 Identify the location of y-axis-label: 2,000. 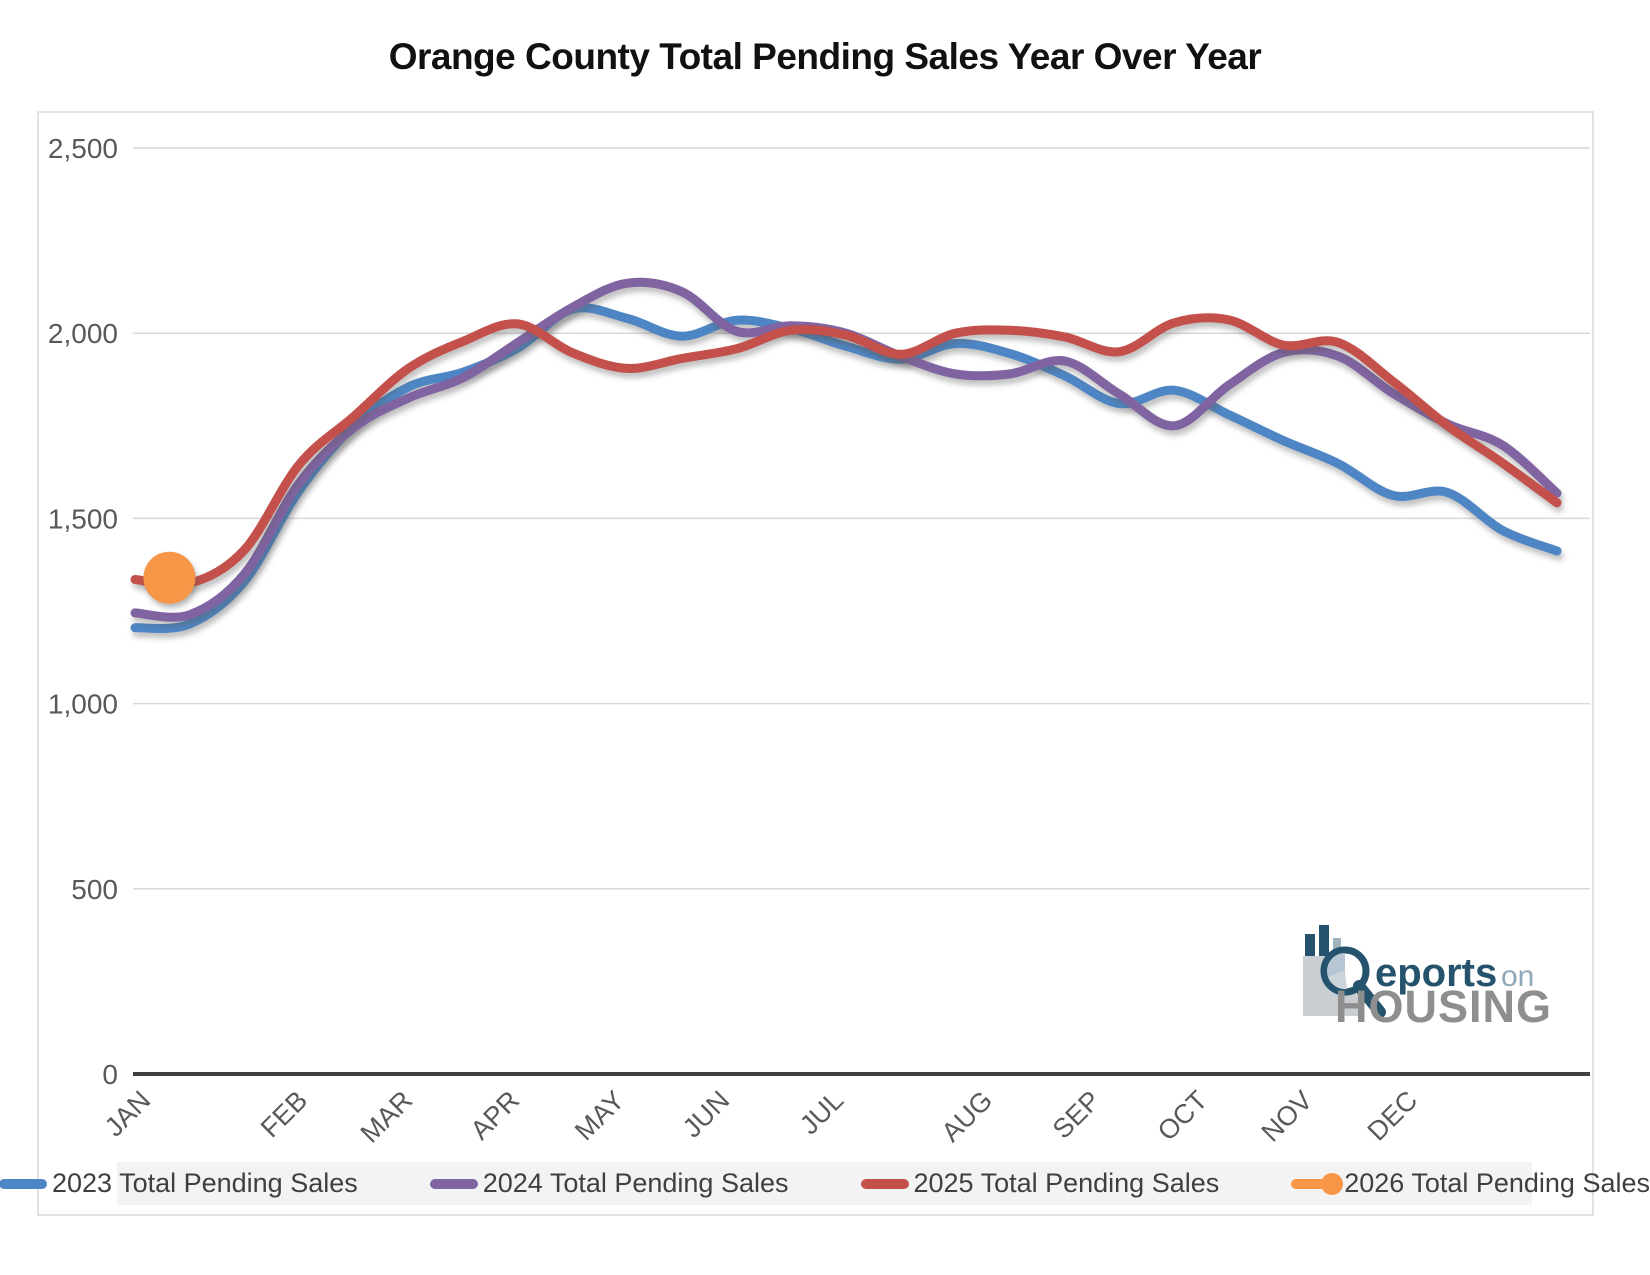
(83, 333).